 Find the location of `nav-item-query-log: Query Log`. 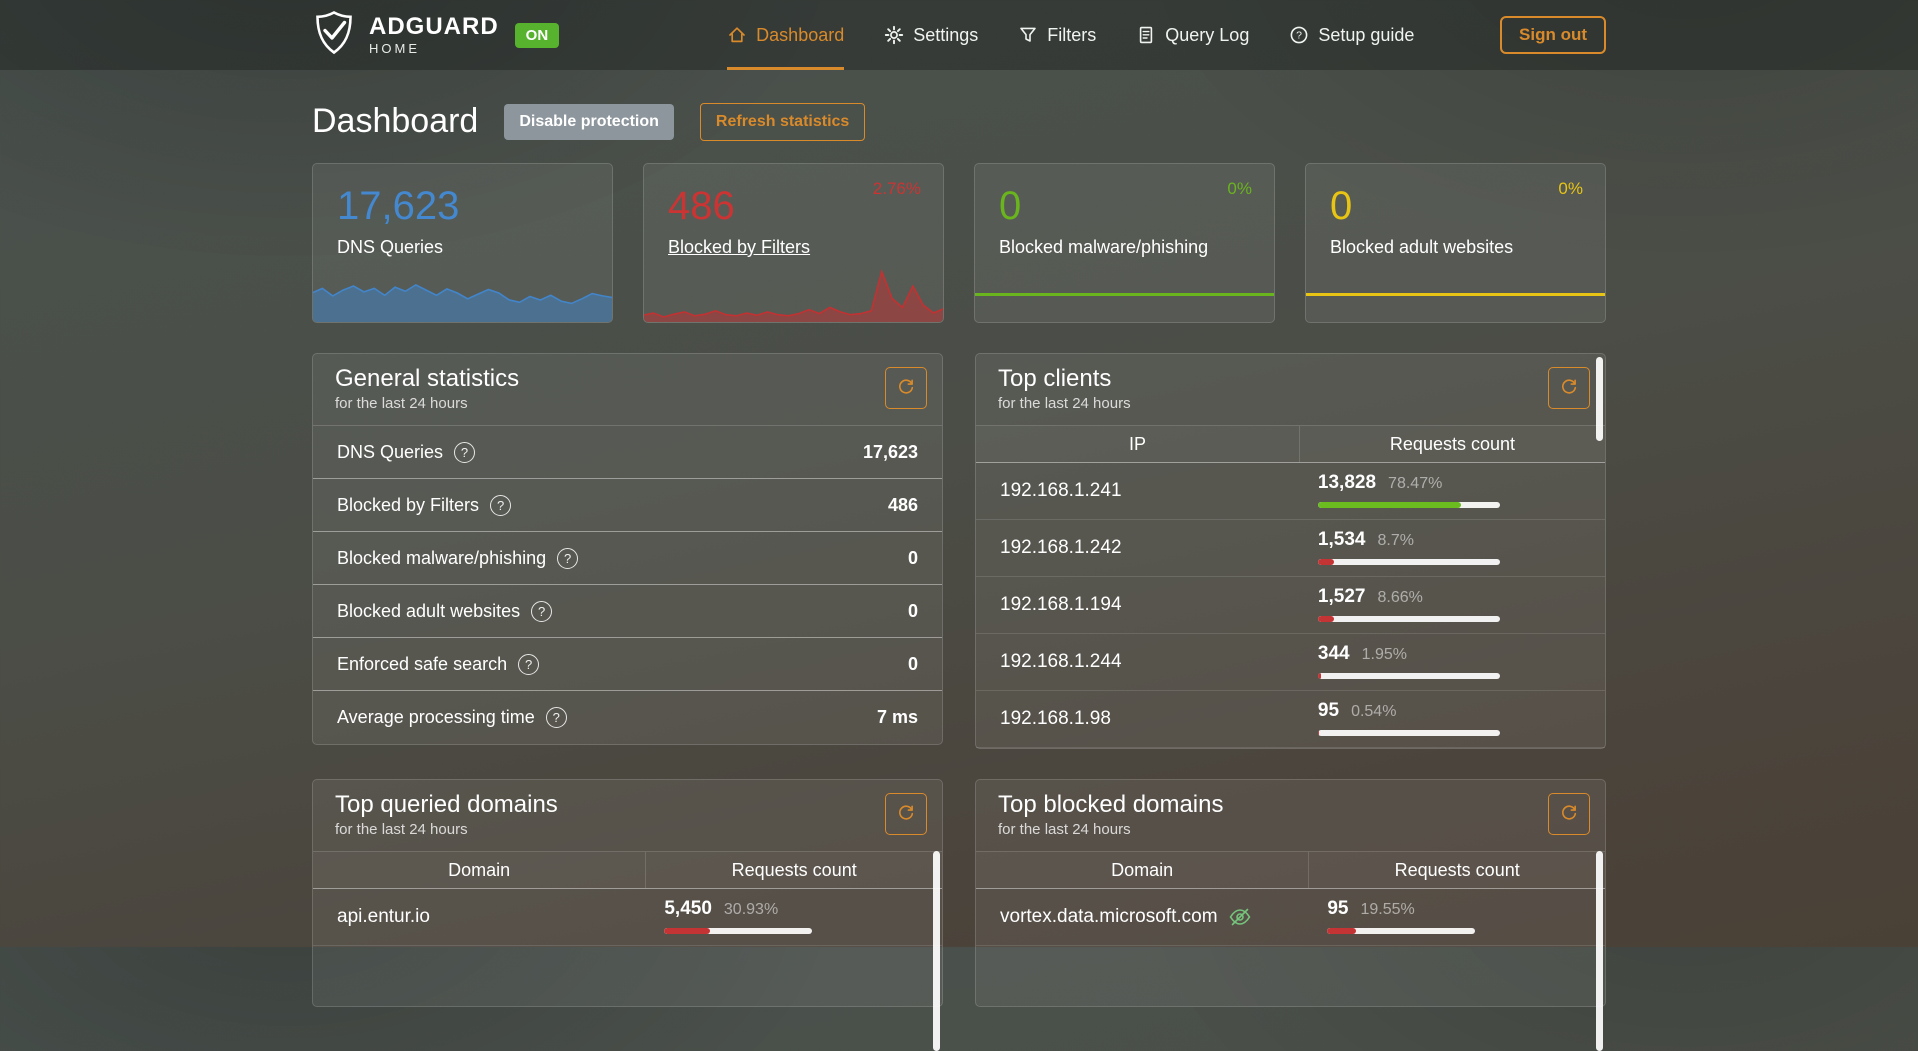

nav-item-query-log: Query Log is located at coordinates (1192, 35).